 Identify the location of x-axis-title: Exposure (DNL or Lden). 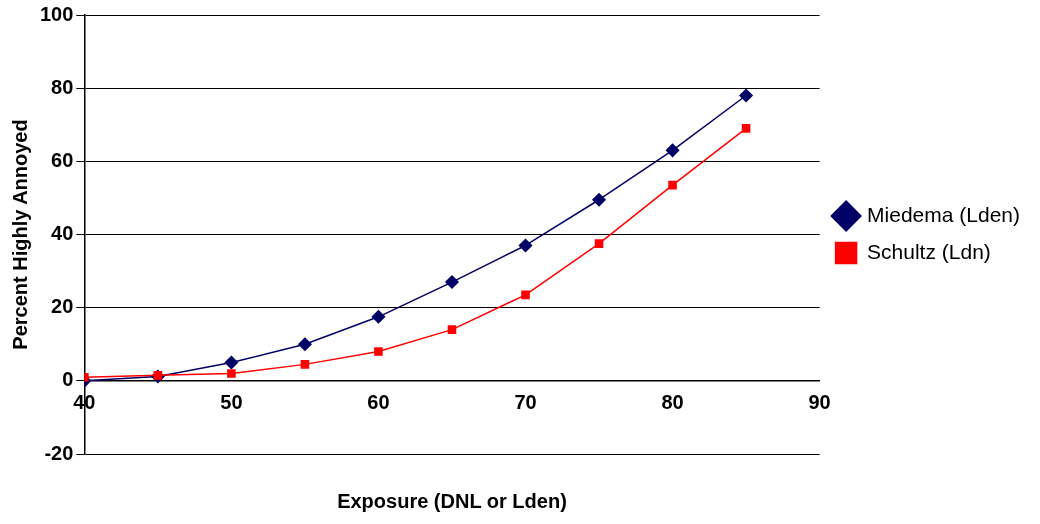
(452, 500).